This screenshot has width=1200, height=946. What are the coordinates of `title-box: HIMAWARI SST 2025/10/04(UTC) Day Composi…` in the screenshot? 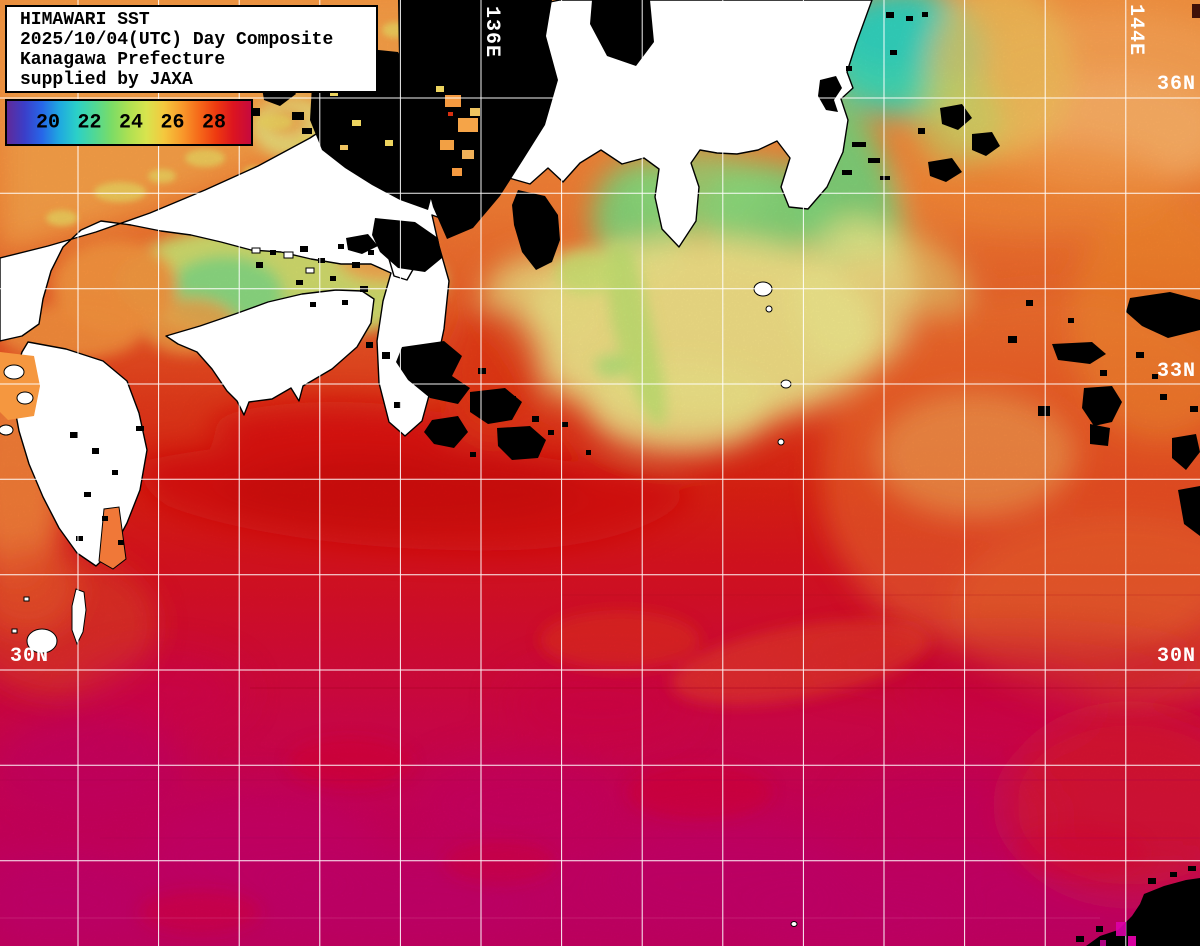 It's located at (191, 49).